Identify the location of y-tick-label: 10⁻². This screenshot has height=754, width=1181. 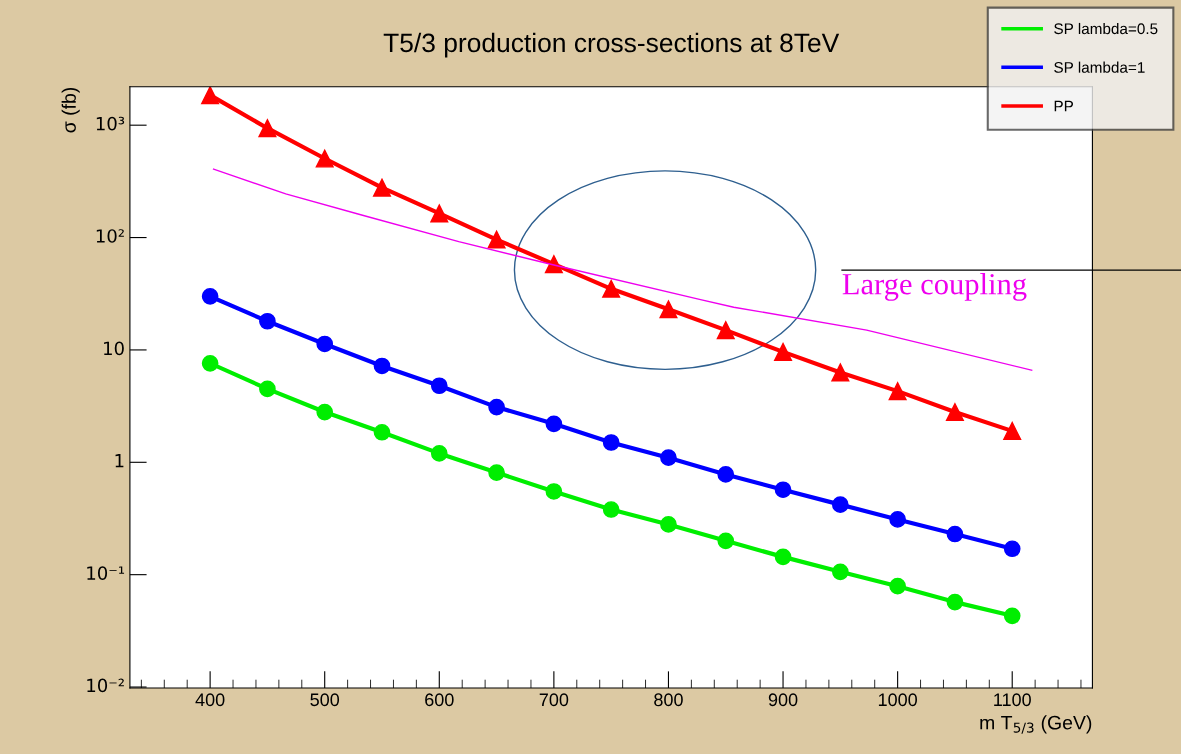
(105, 685).